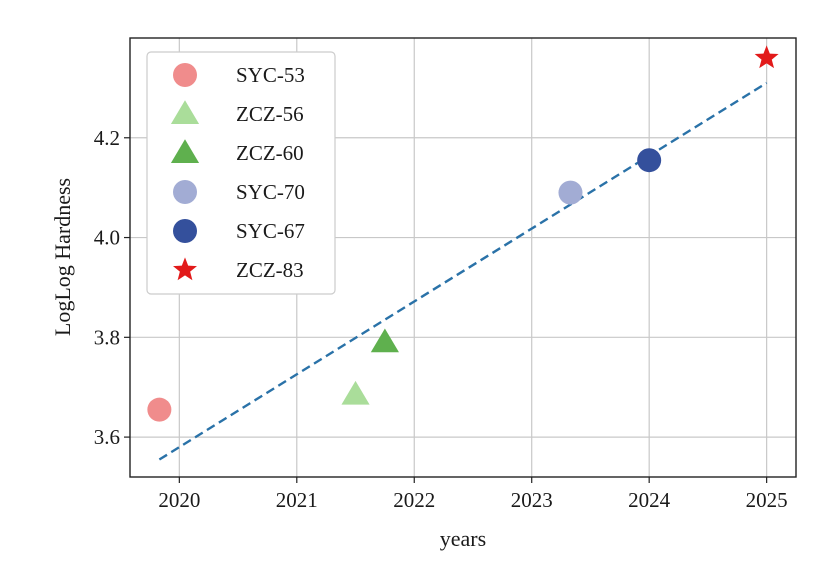 The width and height of the screenshot is (831, 565). Describe the element at coordinates (107, 238) in the screenshot. I see `y-tick-label: 4.0` at that location.